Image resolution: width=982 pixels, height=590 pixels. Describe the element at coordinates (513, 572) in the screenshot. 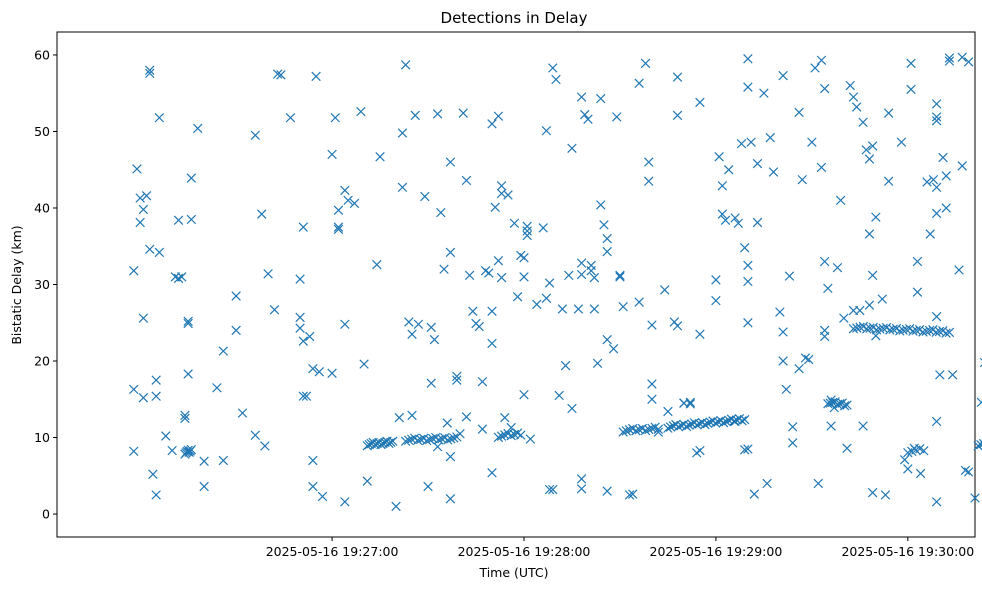

I see `x-axis-label: Time (UTC)` at that location.